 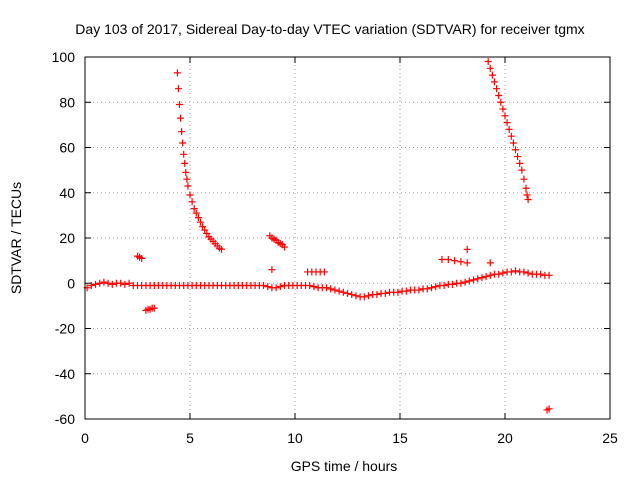 What do you see at coordinates (71, 283) in the screenshot?
I see `y-tick-label: 0` at bounding box center [71, 283].